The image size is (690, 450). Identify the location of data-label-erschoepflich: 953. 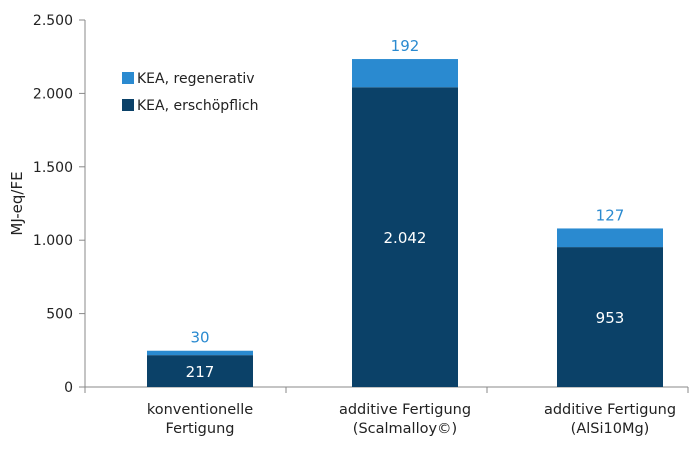
(610, 318).